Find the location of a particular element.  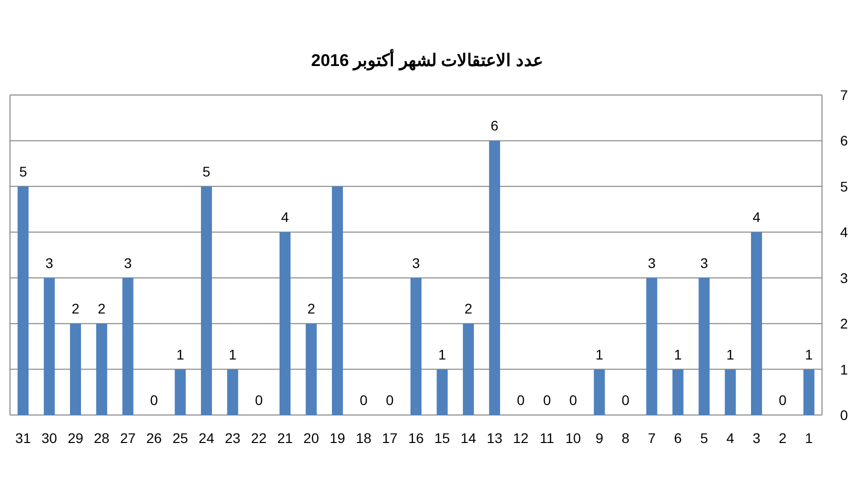

x-tick-label: 7 is located at coordinates (652, 438).